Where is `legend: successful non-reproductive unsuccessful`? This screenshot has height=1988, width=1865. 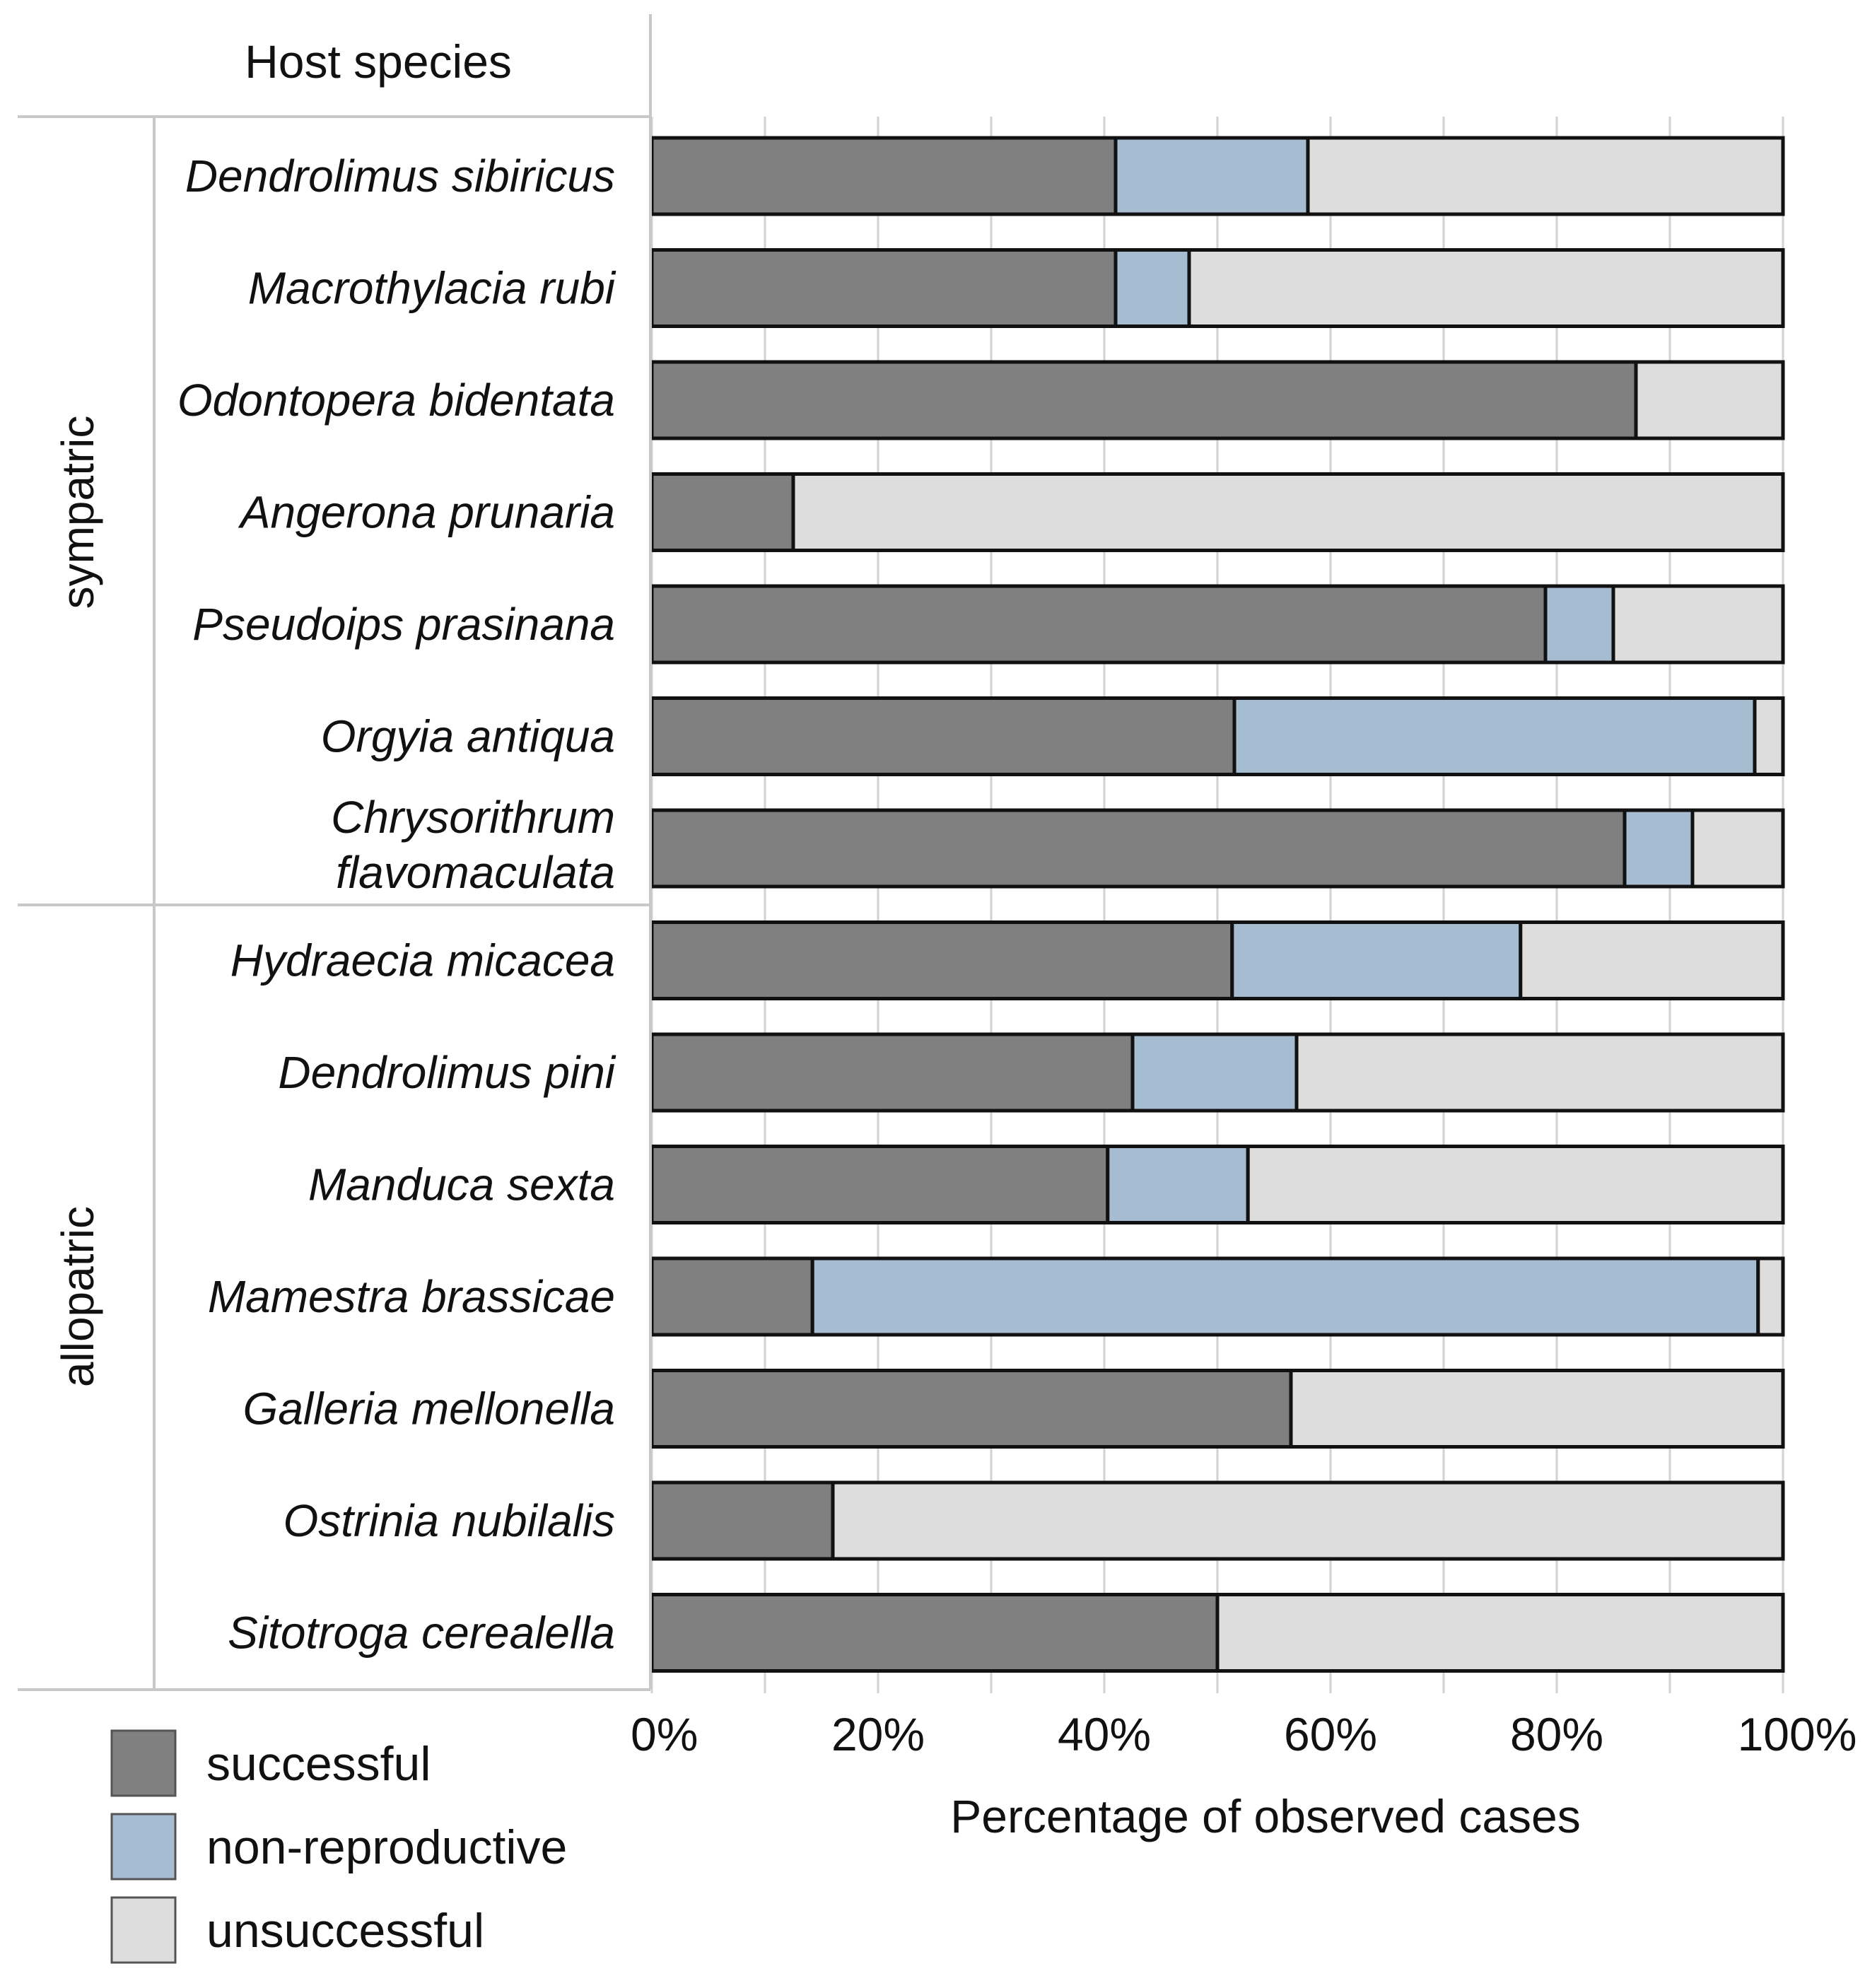
legend: successful non-reproductive unsuccessful is located at coordinates (338, 1846).